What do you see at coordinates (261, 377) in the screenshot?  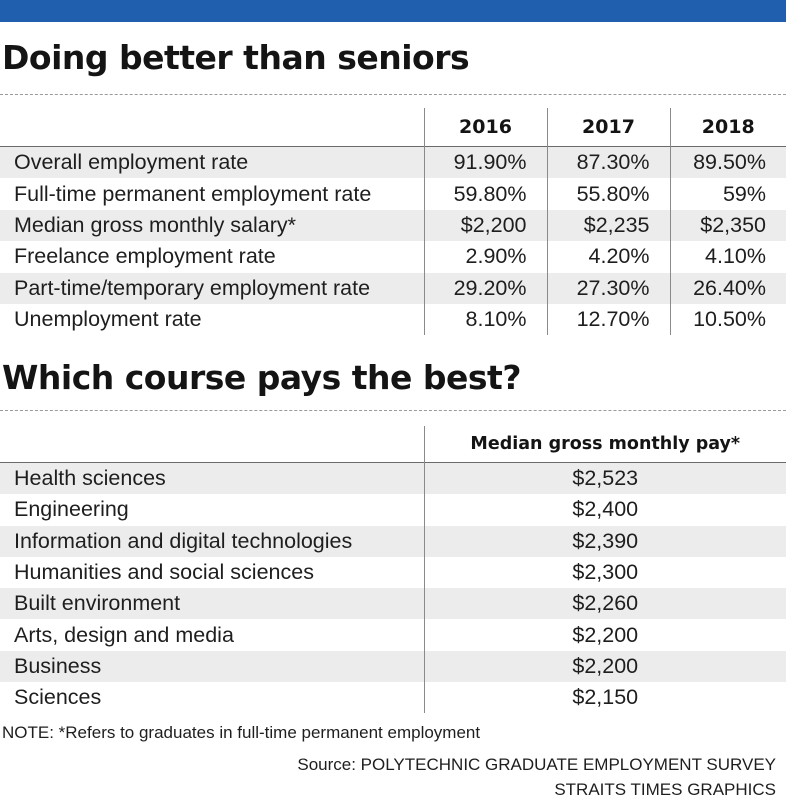 I see `table2-title: Which course pays the best?` at bounding box center [261, 377].